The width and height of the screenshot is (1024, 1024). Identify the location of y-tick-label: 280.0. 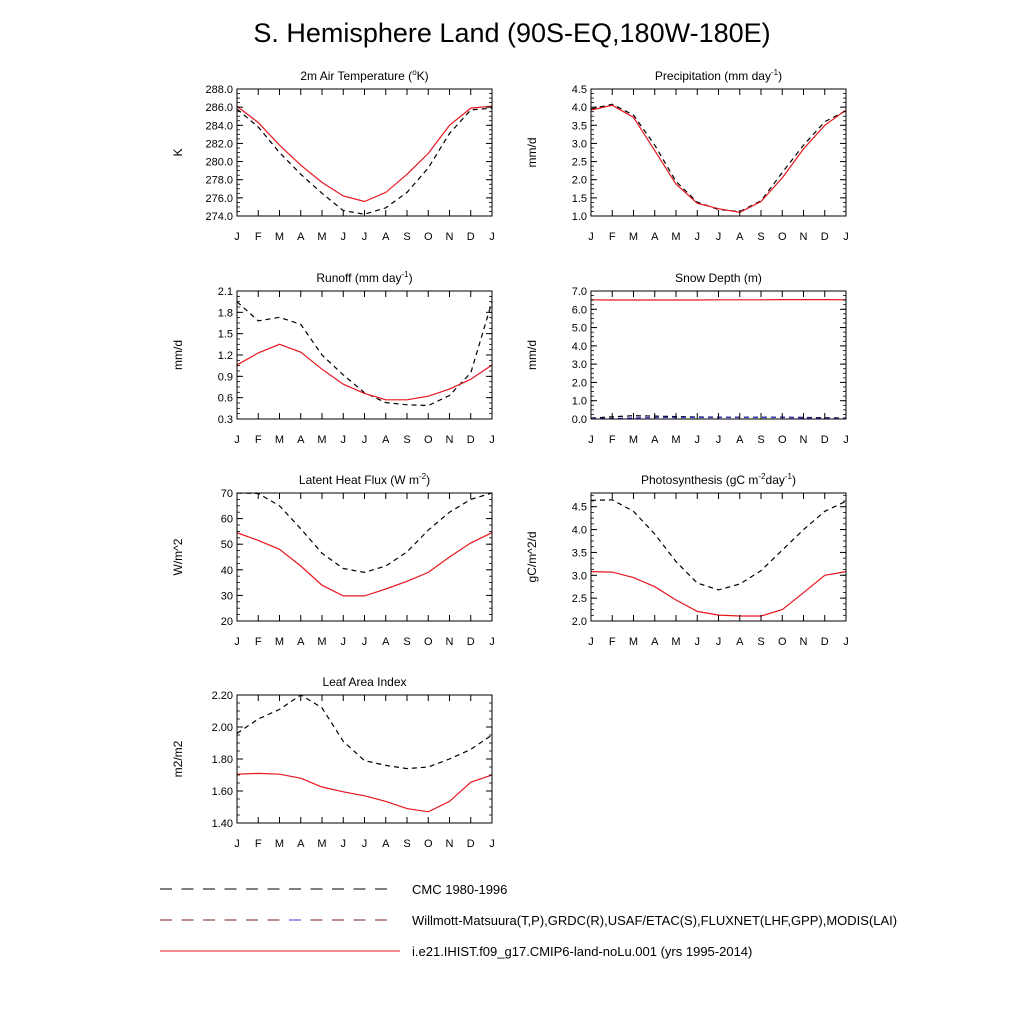
(219, 163).